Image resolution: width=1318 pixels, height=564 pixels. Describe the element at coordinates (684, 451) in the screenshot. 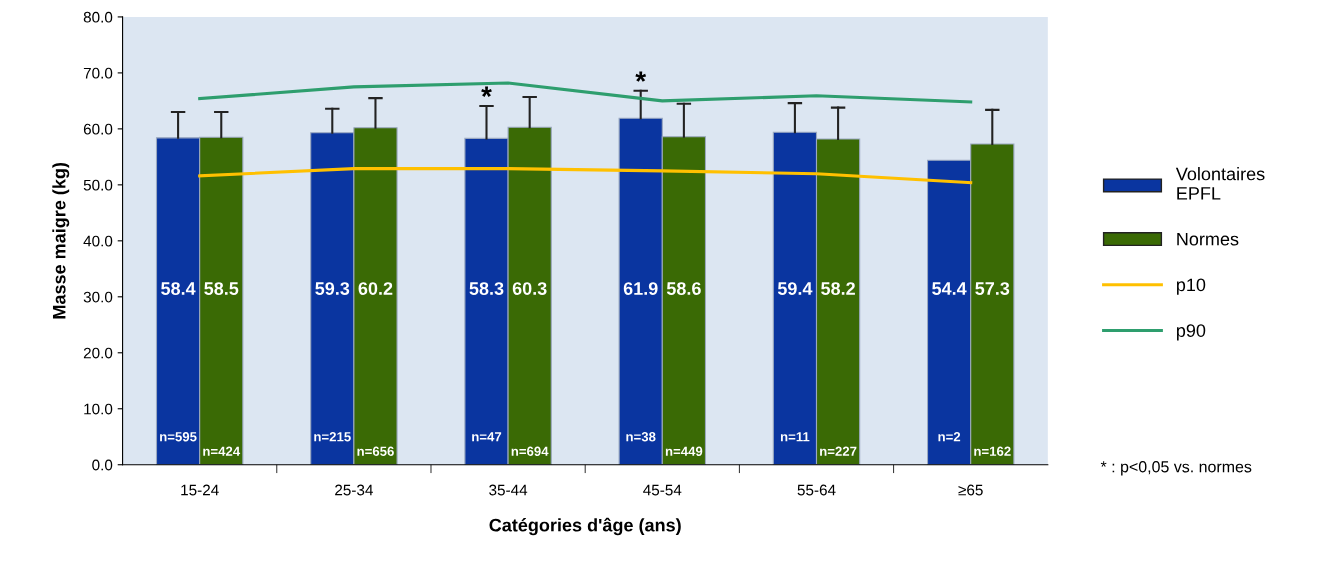

I see `annotation: n=449` at that location.